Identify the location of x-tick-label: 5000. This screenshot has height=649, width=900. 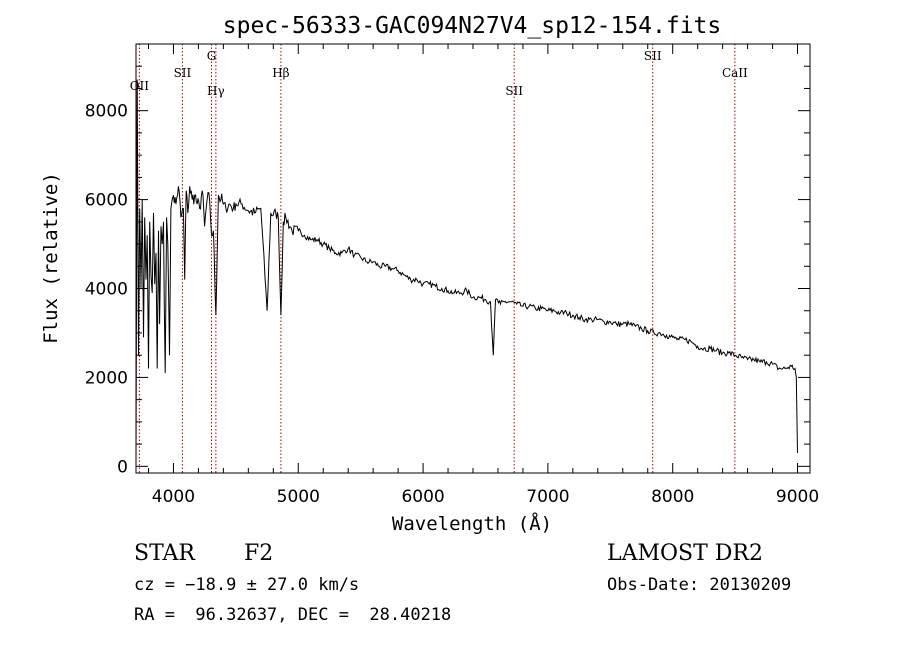
(298, 497).